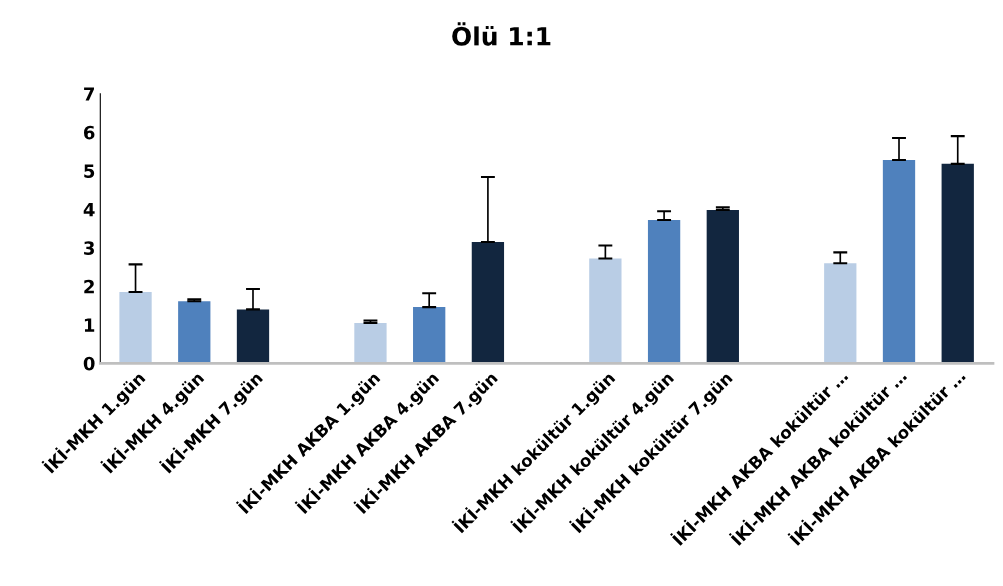 Image resolution: width=1003 pixels, height=586 pixels. Describe the element at coordinates (89, 248) in the screenshot. I see `y-tick-label: 3` at that location.